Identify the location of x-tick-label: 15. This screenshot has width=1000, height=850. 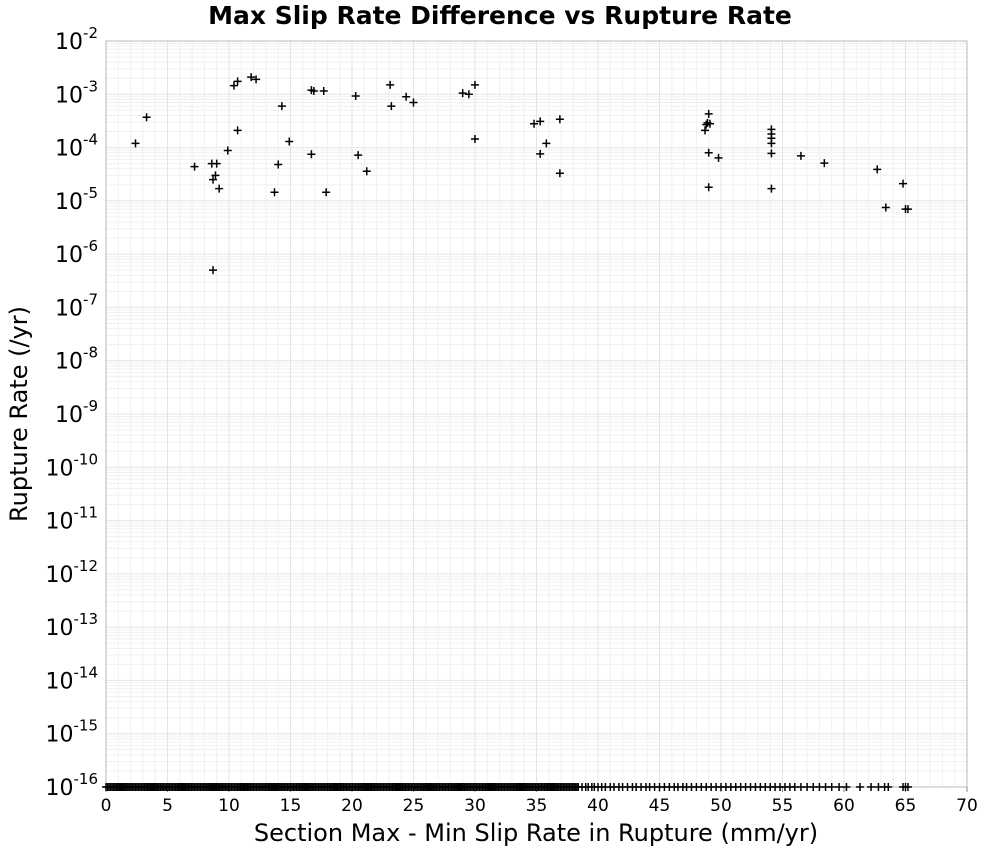
(291, 806).